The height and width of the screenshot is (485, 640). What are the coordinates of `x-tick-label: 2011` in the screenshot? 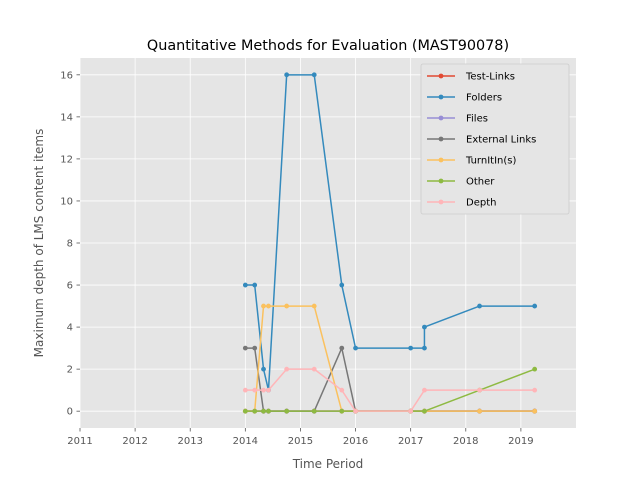 It's located at (79, 441).